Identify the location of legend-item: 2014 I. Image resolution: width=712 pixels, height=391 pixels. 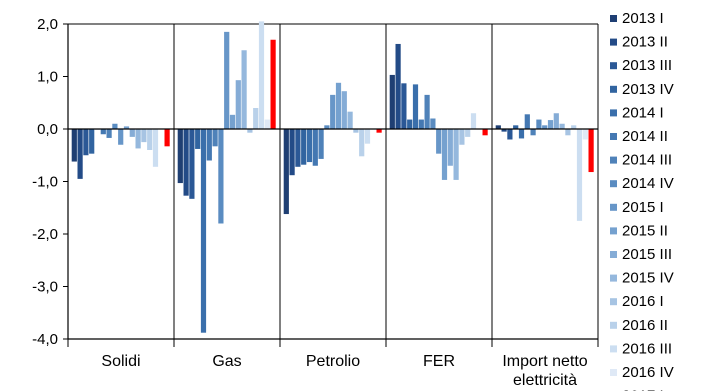
(637, 112).